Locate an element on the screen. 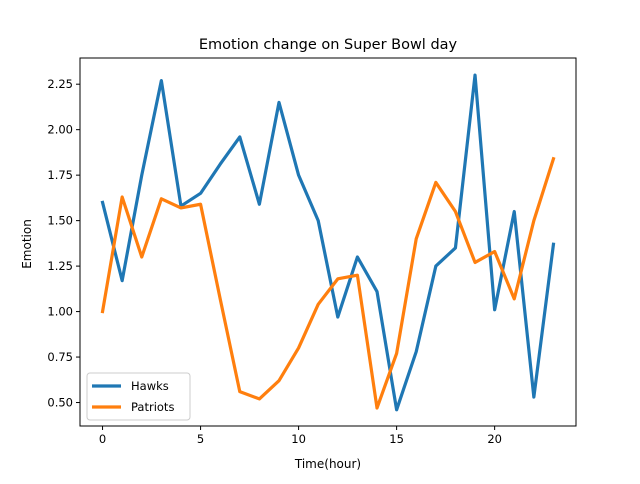 This screenshot has height=484, width=640. x-tick-label: 15 is located at coordinates (396, 439).